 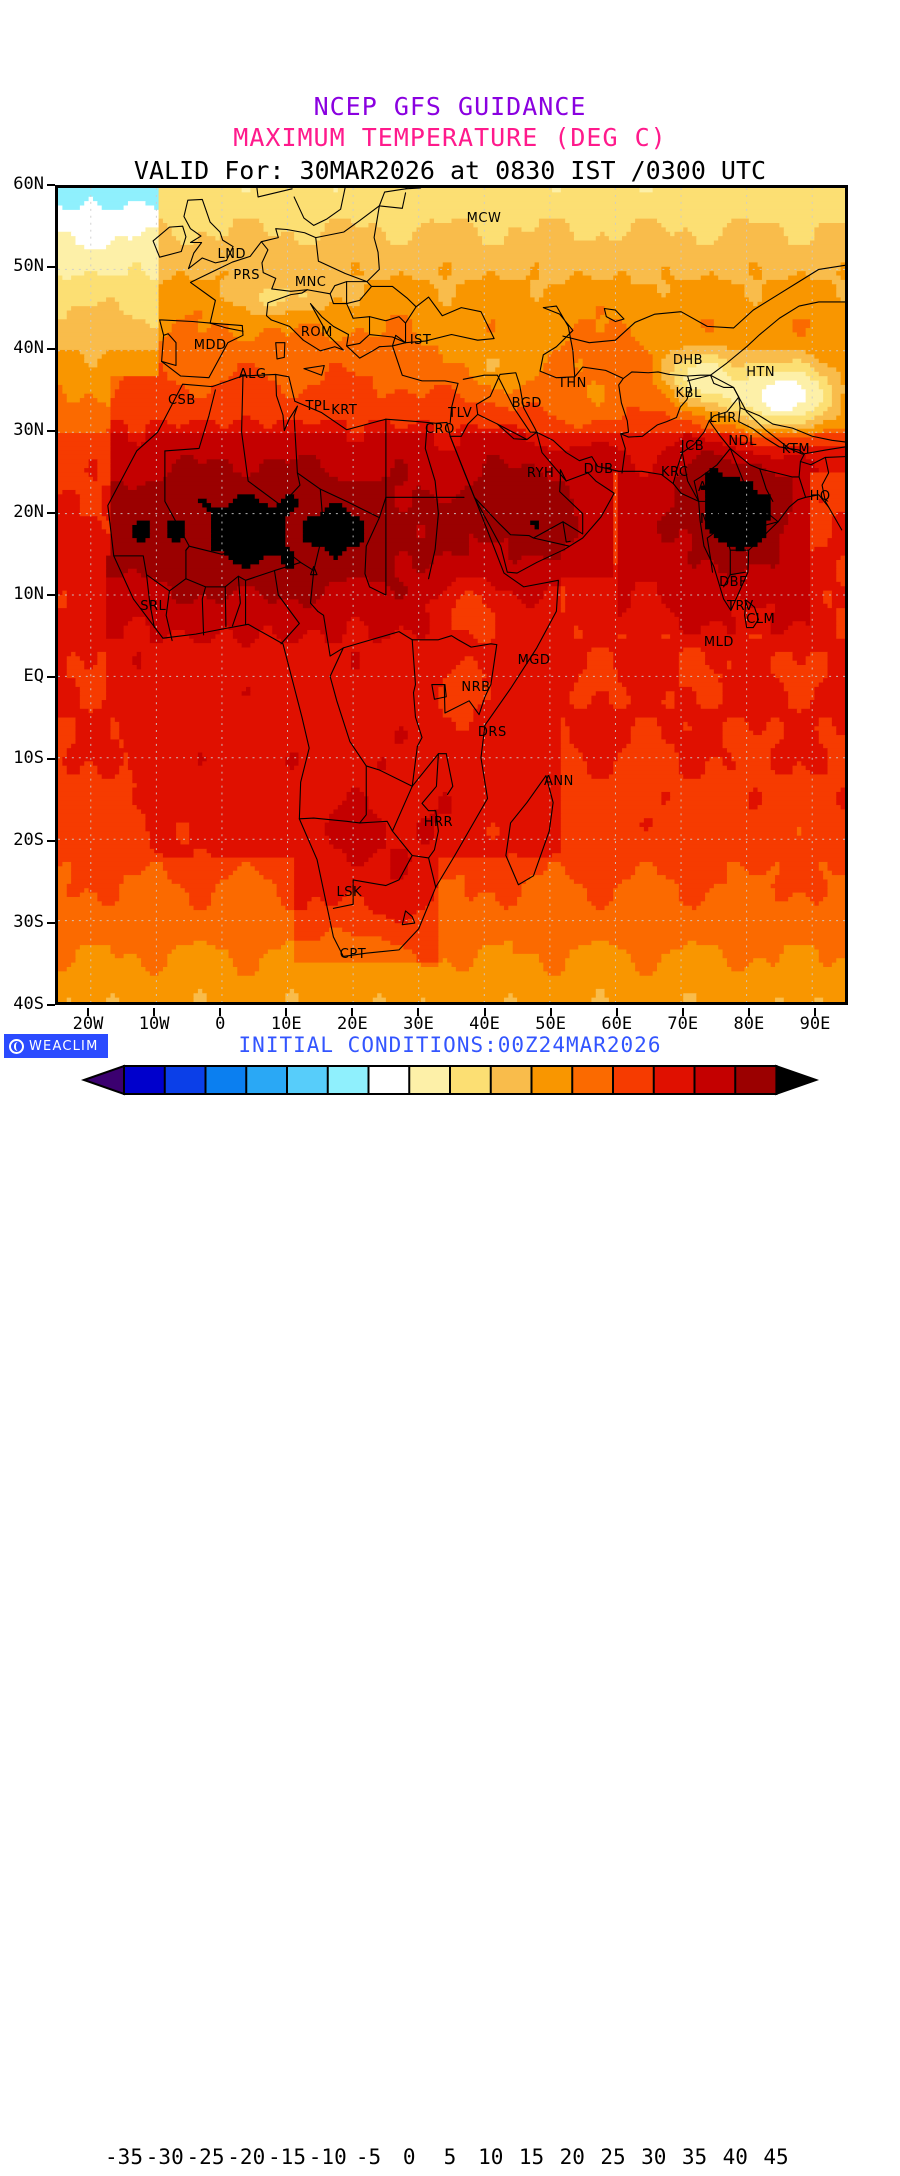 I want to click on lon-tick-30E, so click(x=418, y=1012).